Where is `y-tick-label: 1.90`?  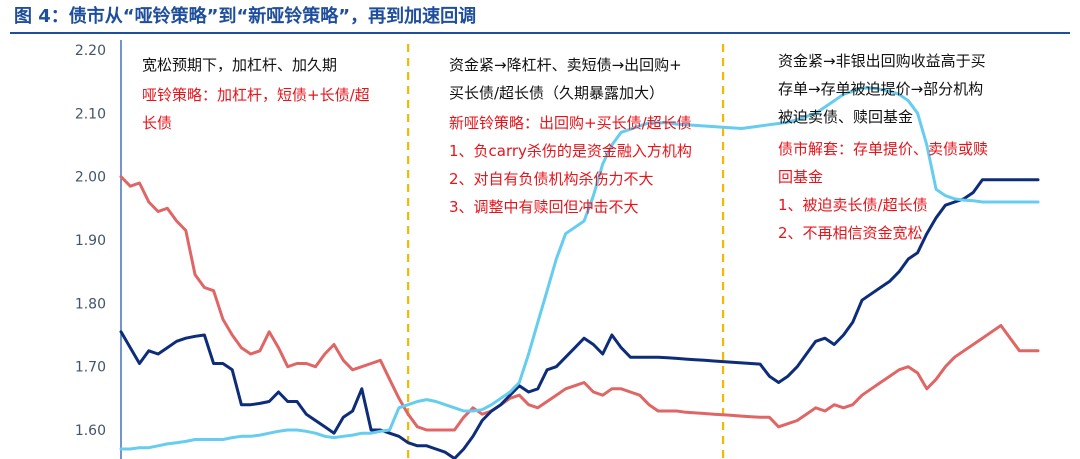
y-tick-label: 1.90 is located at coordinates (90, 241).